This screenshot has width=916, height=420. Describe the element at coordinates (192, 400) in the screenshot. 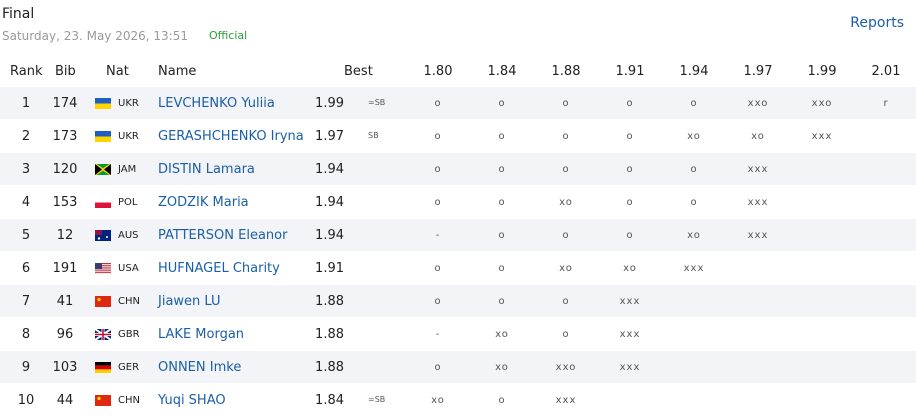

I see `athlete-name: Yuqi SHAO` at that location.